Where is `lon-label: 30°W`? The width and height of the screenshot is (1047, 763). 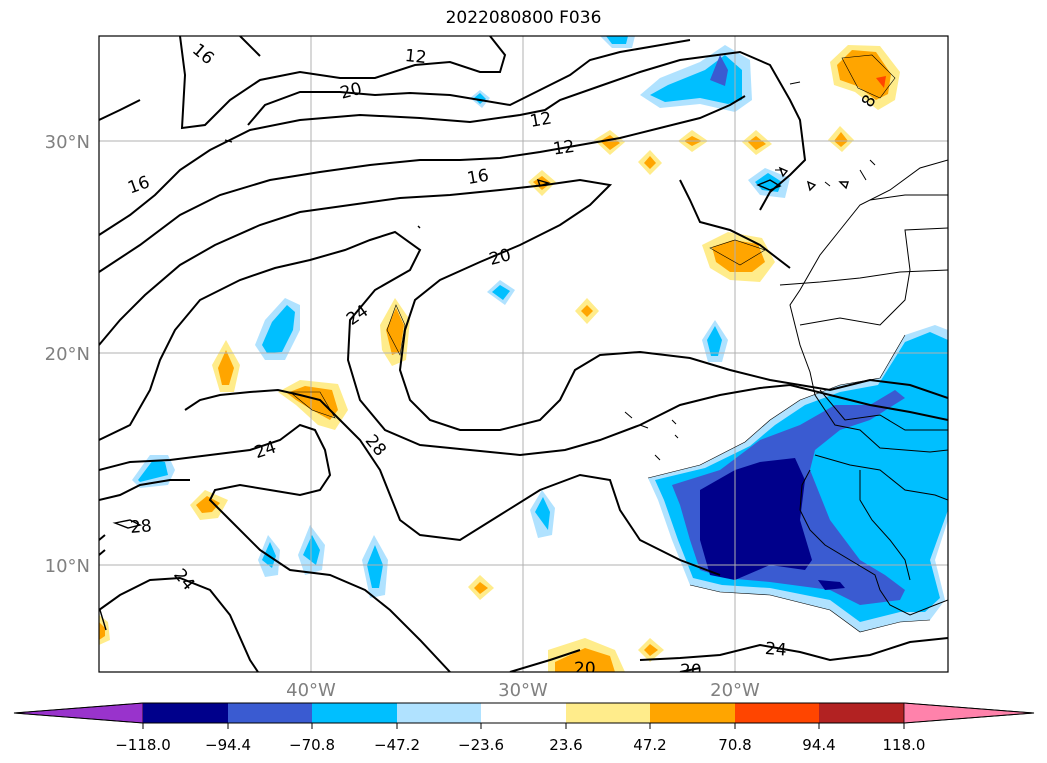
lon-label: 30°W is located at coordinates (523, 690).